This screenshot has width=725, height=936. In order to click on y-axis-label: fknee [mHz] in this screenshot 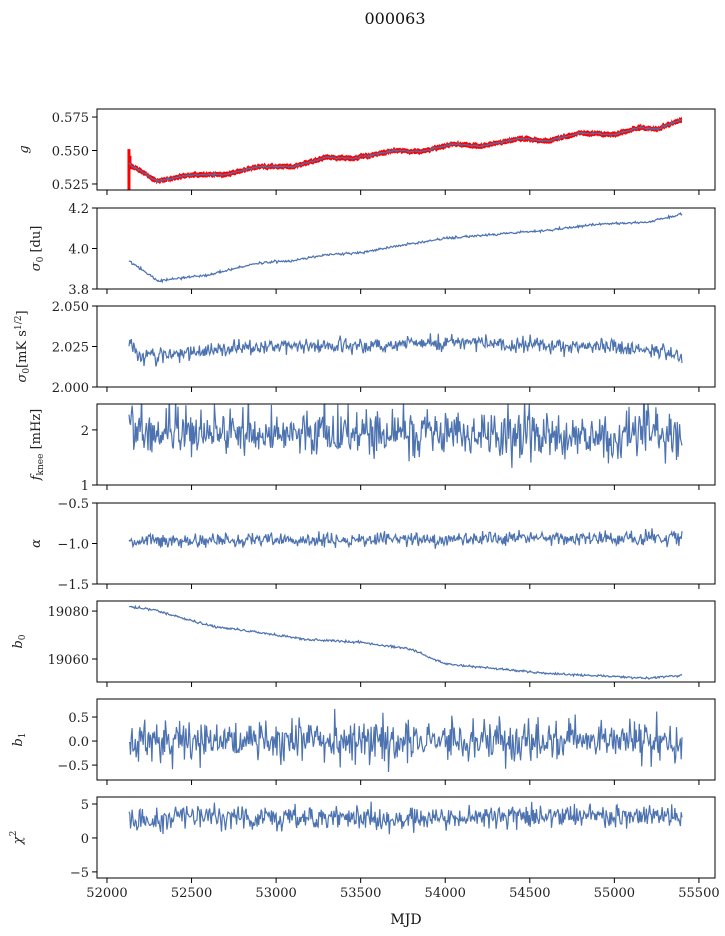, I will do `click(37, 445)`.